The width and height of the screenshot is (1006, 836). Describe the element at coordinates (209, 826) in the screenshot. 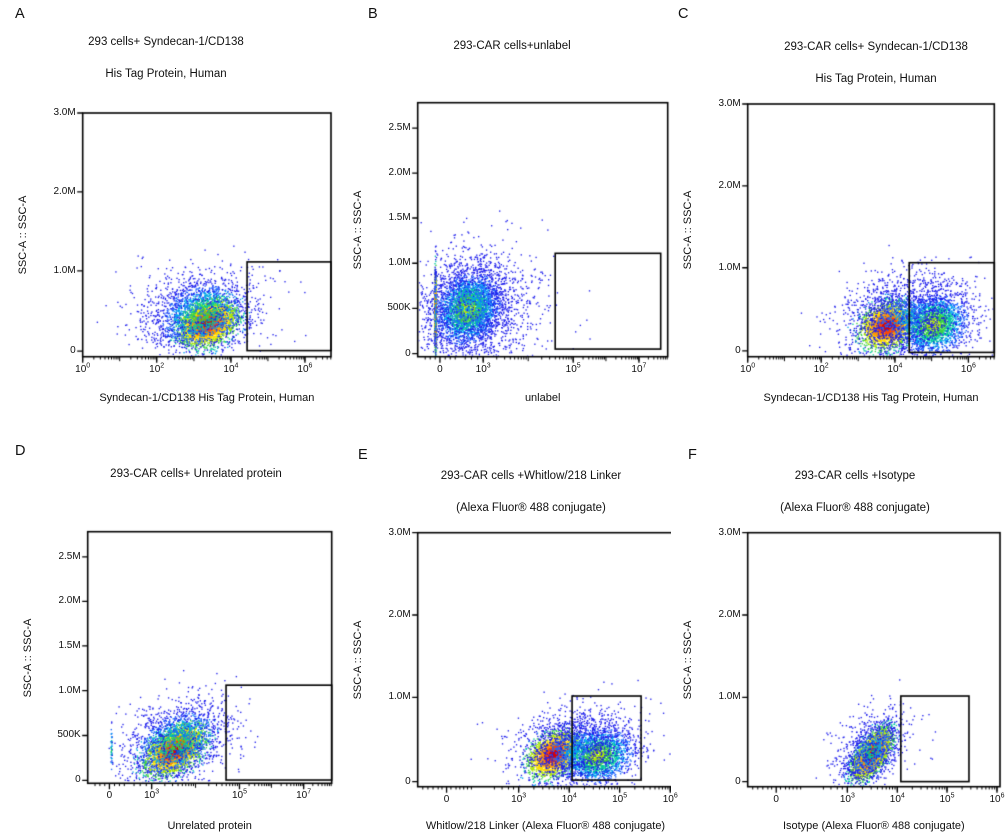

I see `panel-d-x-axis-label: Unrelated protein` at that location.